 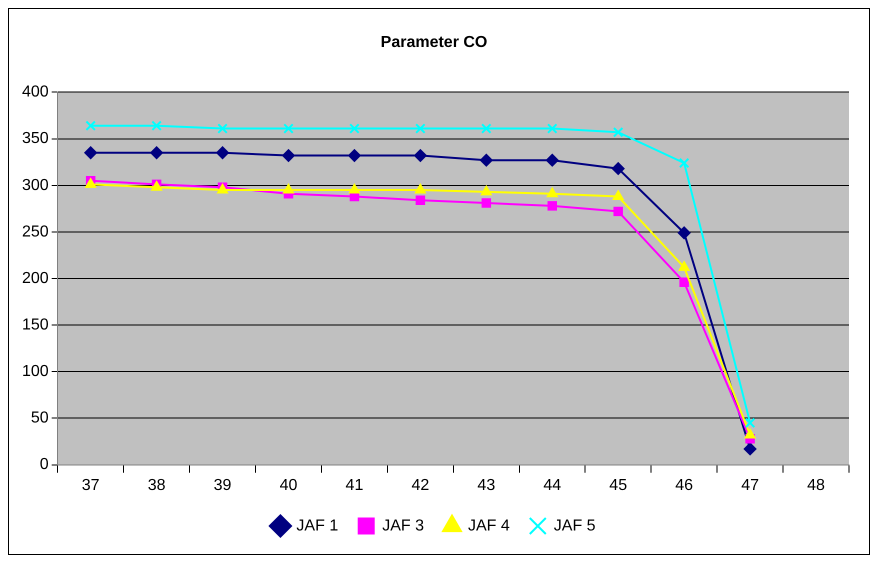 I want to click on y-tick-label: 150, so click(x=35, y=325).